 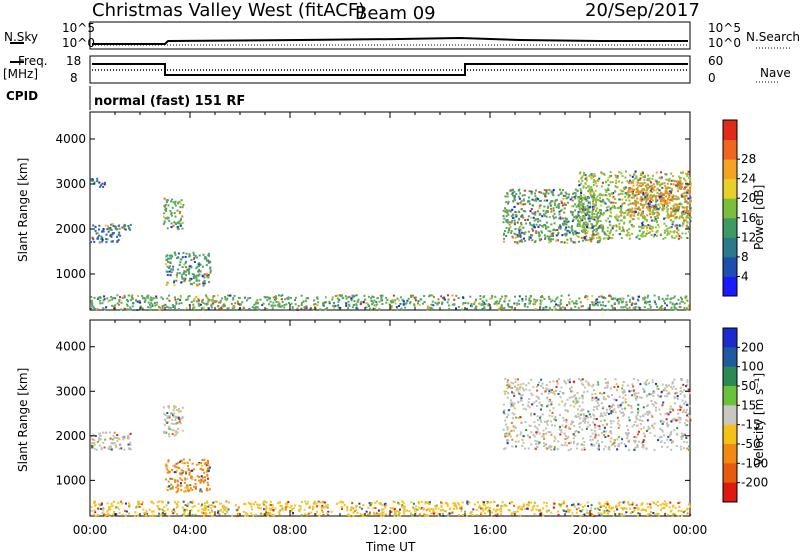 I want to click on nsky-trace, so click(x=390, y=40).